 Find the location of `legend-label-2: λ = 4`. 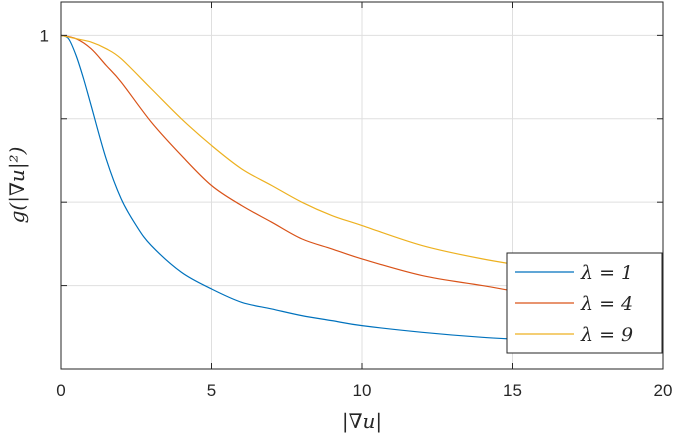

legend-label-2: λ = 4 is located at coordinates (606, 304).